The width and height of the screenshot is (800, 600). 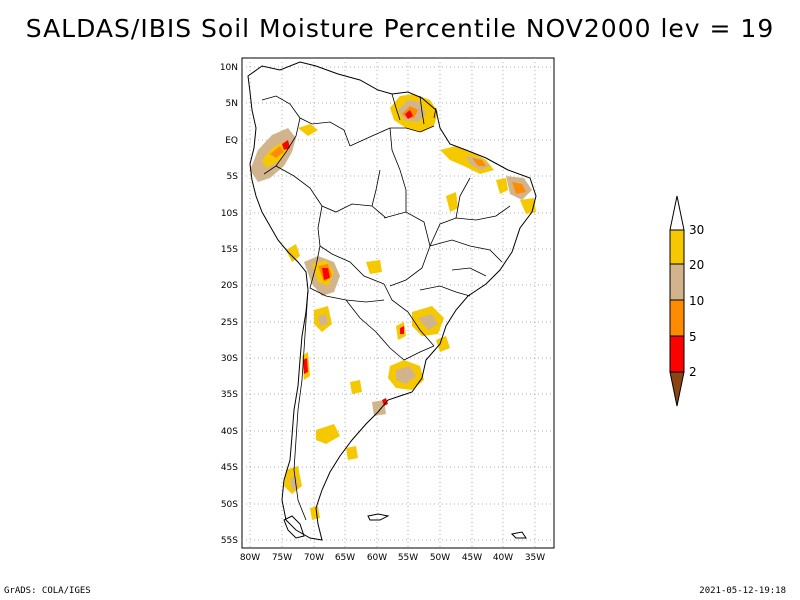 What do you see at coordinates (47, 591) in the screenshot?
I see `footer-credit: GrADS: COLA/IGES` at bounding box center [47, 591].